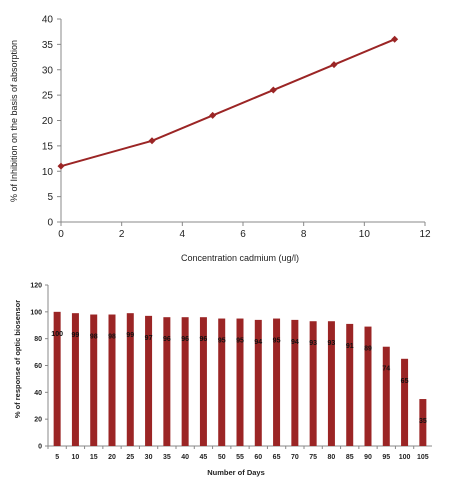 The height and width of the screenshot is (484, 450). I want to click on y-tick-label: 25, so click(48, 96).